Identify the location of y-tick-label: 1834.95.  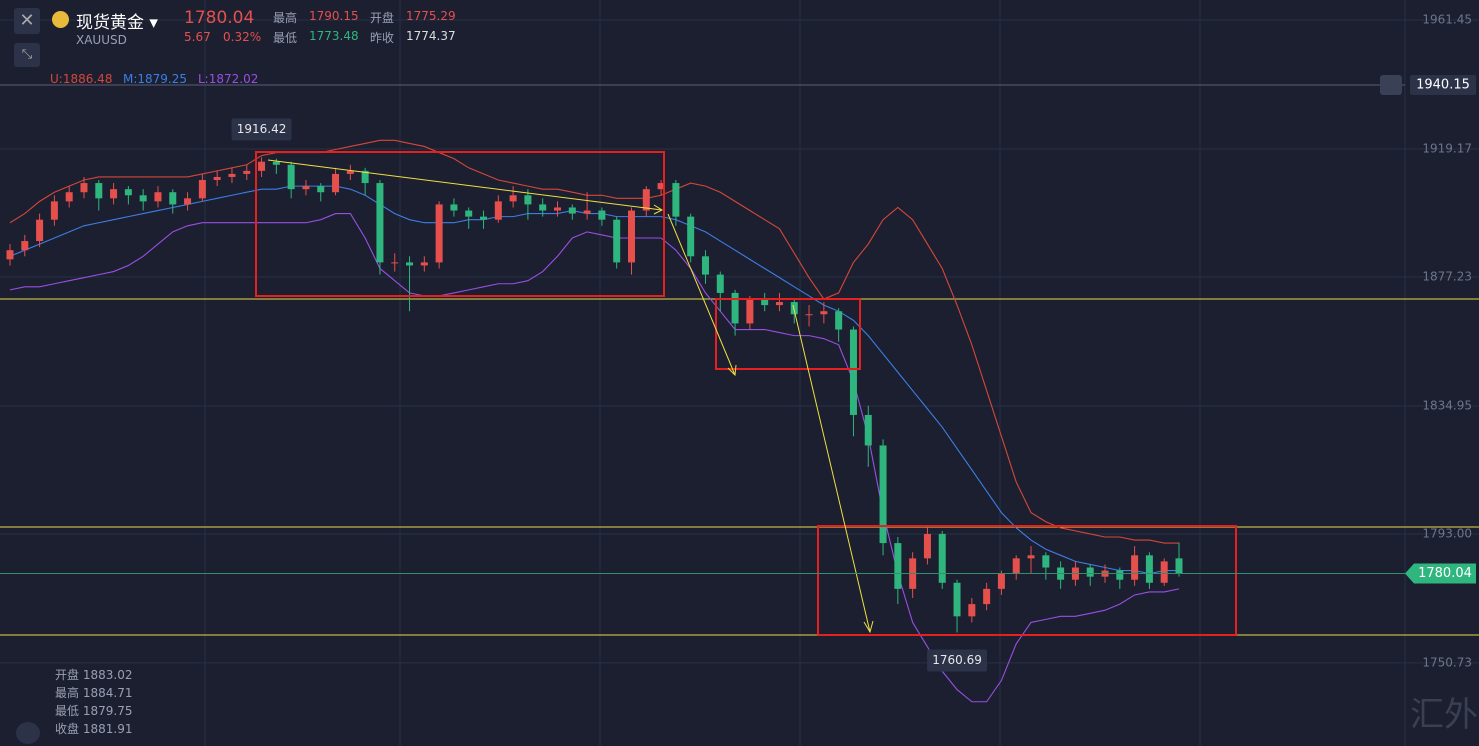
(1447, 405).